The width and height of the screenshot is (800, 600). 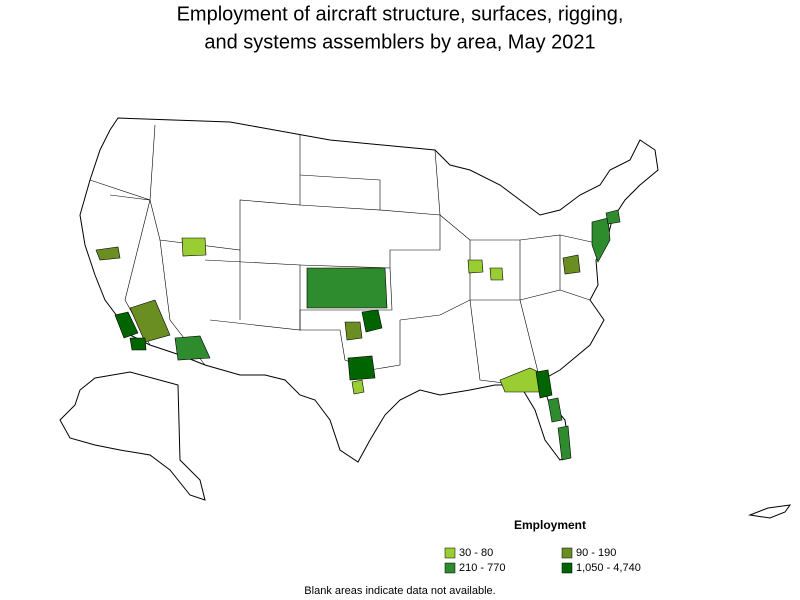 I want to click on legend-title: Employment, so click(x=550, y=525).